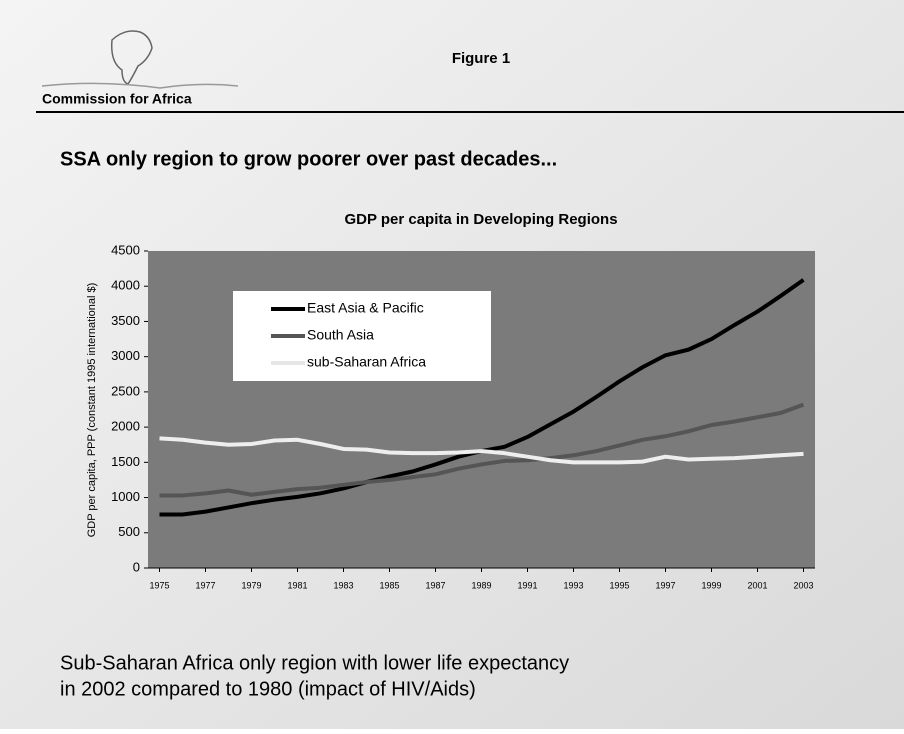  What do you see at coordinates (159, 585) in the screenshot?
I see `x-tick-label: 1975` at bounding box center [159, 585].